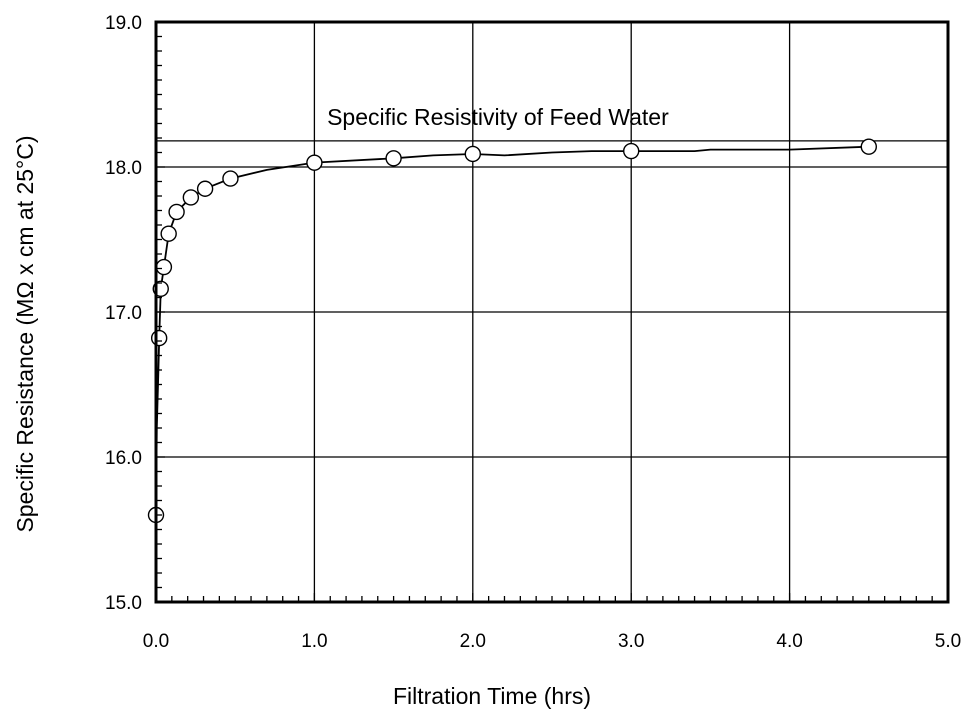 Image resolution: width=968 pixels, height=717 pixels. What do you see at coordinates (123, 603) in the screenshot?
I see `y-tick-label: 15.0` at bounding box center [123, 603].